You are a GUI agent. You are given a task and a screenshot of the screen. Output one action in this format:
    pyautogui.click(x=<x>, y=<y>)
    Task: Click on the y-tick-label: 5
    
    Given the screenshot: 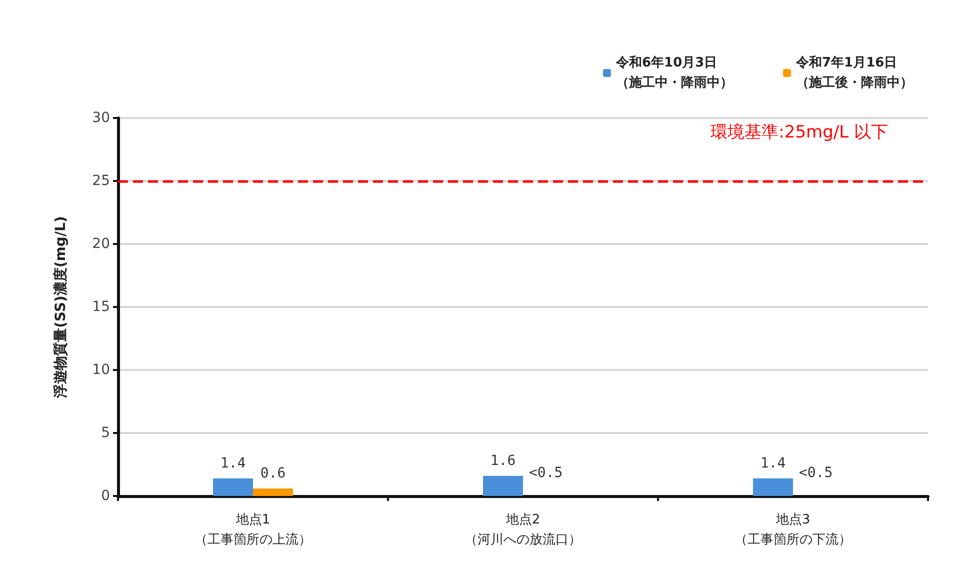 What is the action you would take?
    pyautogui.click(x=105, y=433)
    